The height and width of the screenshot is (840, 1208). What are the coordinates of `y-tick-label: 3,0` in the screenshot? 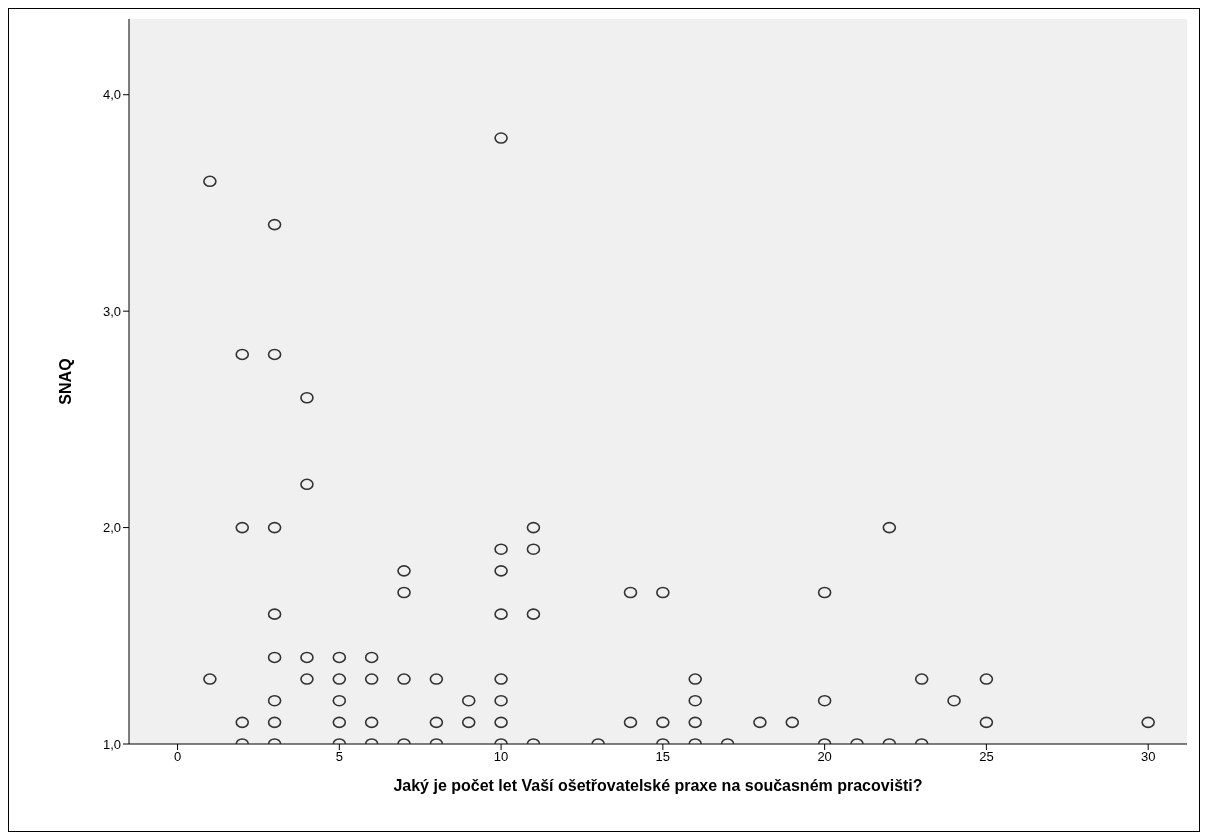 It's located at (111, 311).